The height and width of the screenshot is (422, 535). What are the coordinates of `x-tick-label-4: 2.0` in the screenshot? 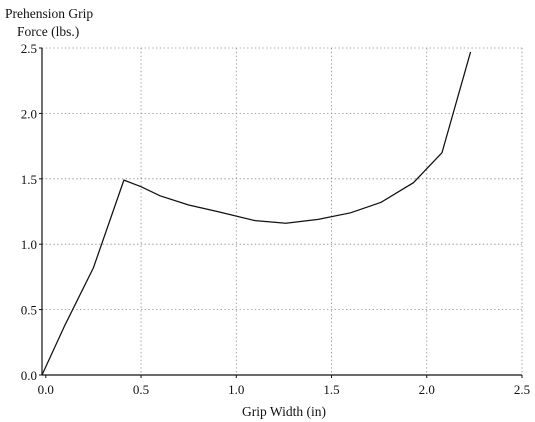 It's located at (427, 389).